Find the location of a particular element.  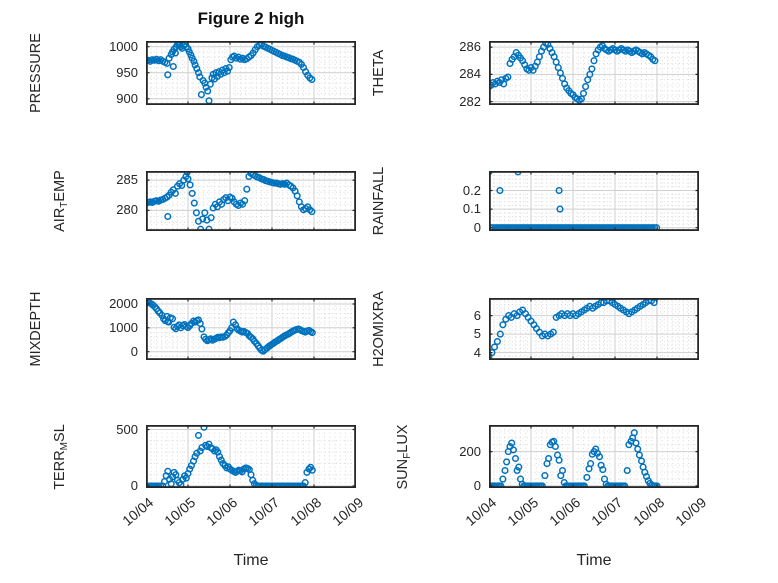

y-tick-label: 950 is located at coordinates (127, 72).